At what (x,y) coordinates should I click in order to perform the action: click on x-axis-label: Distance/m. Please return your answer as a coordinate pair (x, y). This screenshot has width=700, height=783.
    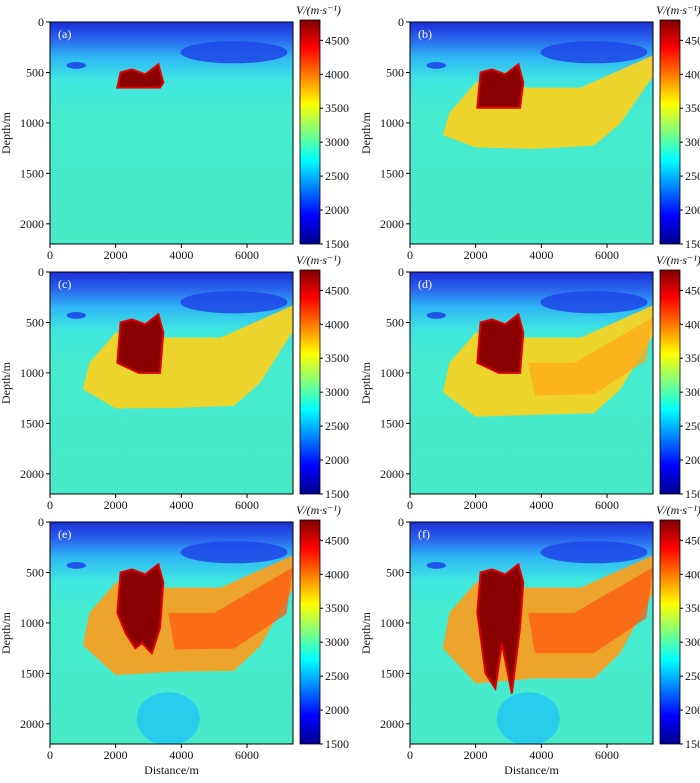
    Looking at the image, I should click on (531, 770).